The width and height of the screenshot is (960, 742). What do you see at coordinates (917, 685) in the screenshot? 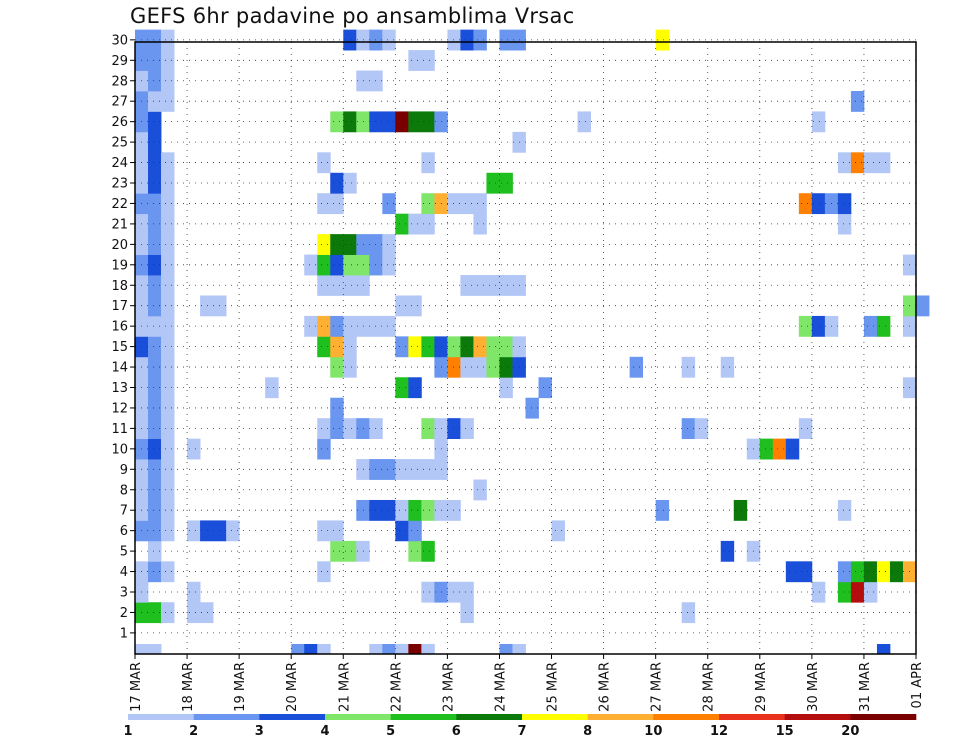
I see `x-tick-label: 01 APR` at bounding box center [917, 685].